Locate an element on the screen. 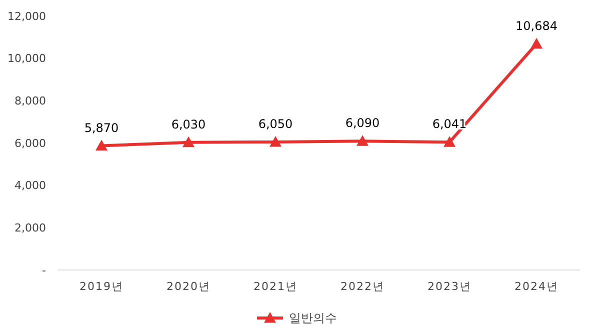 The image size is (594, 335). x-tick-label: 2019년 is located at coordinates (102, 286).